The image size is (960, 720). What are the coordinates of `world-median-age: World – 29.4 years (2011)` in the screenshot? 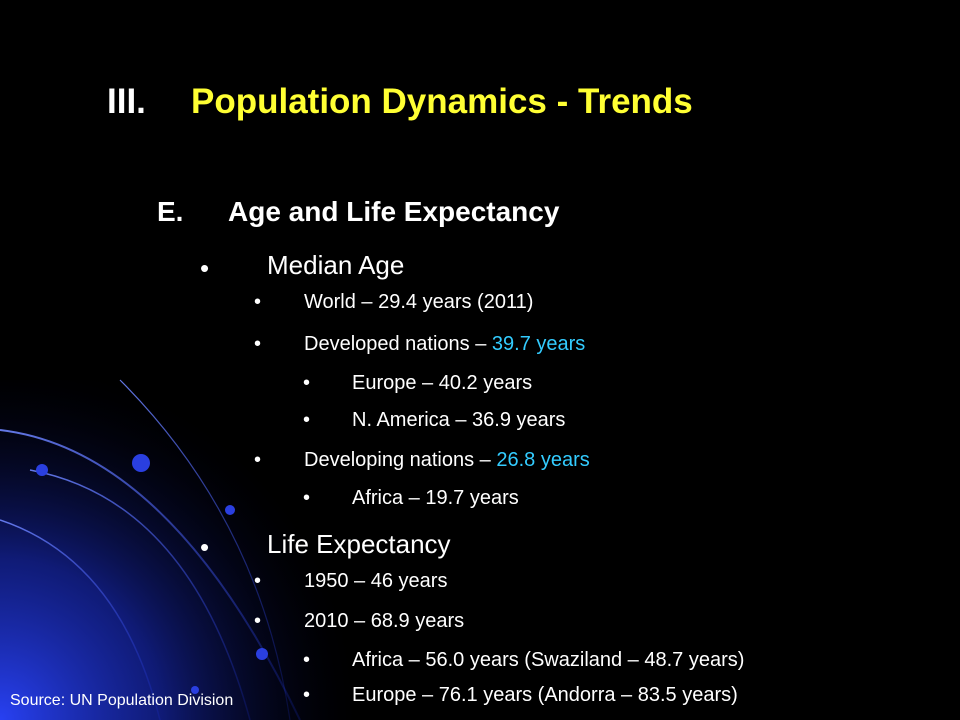 It's located at (419, 302).